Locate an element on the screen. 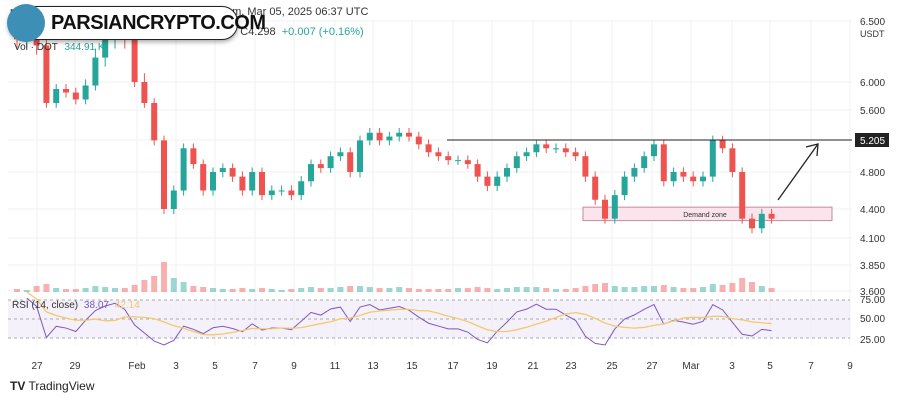 The image size is (900, 400). date-tick-label: 19 is located at coordinates (492, 366).